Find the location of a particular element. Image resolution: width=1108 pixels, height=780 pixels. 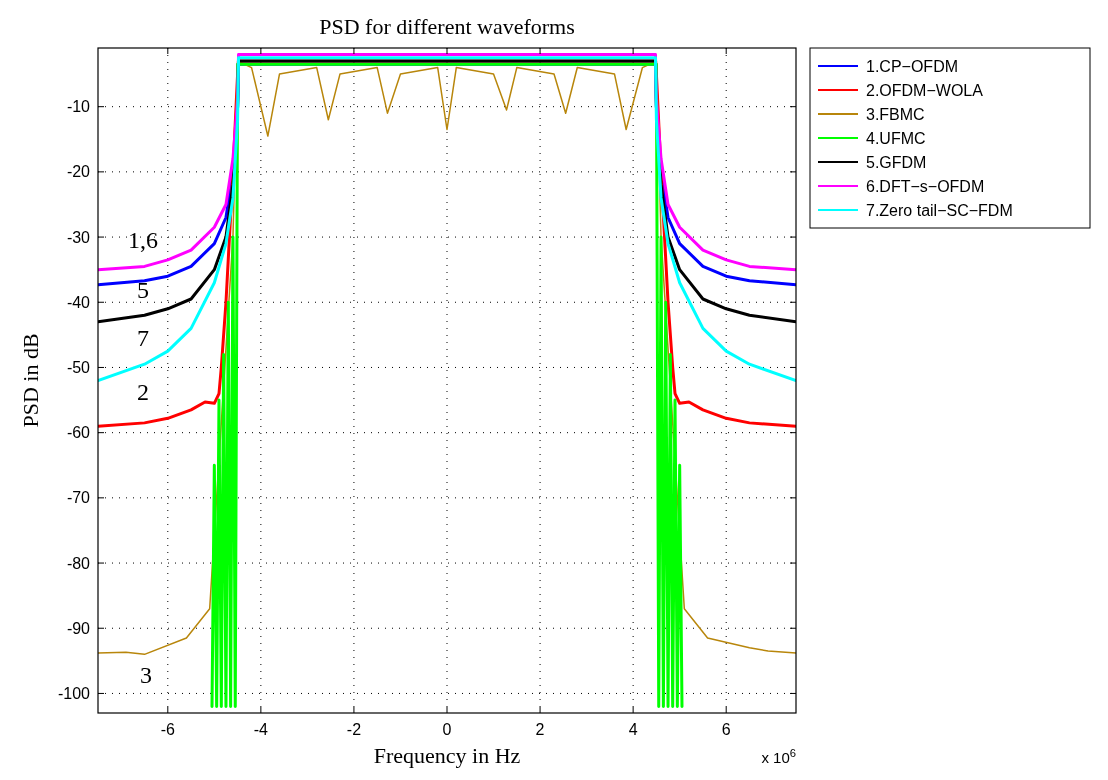

legend-label: 4.UFMC is located at coordinates (896, 138).